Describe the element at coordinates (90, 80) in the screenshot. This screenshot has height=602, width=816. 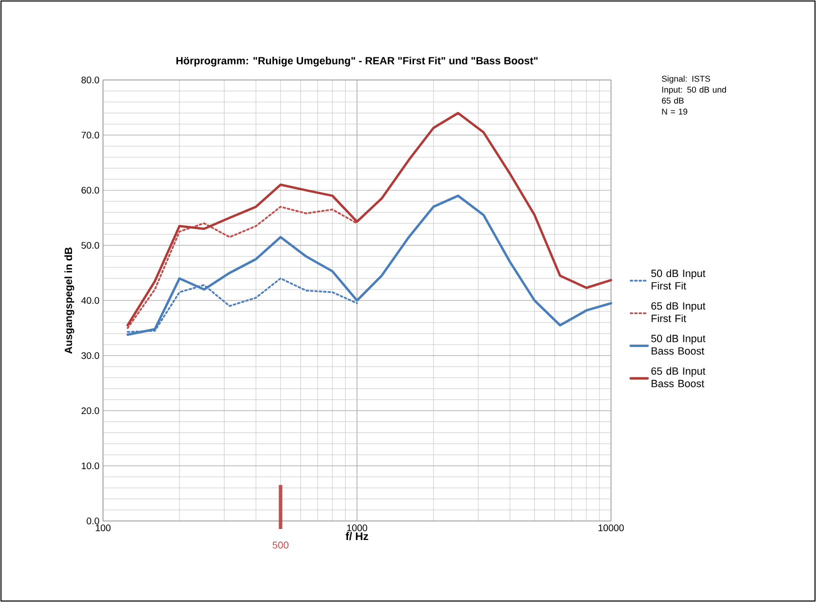
I see `y-tick-label: 80.0` at that location.